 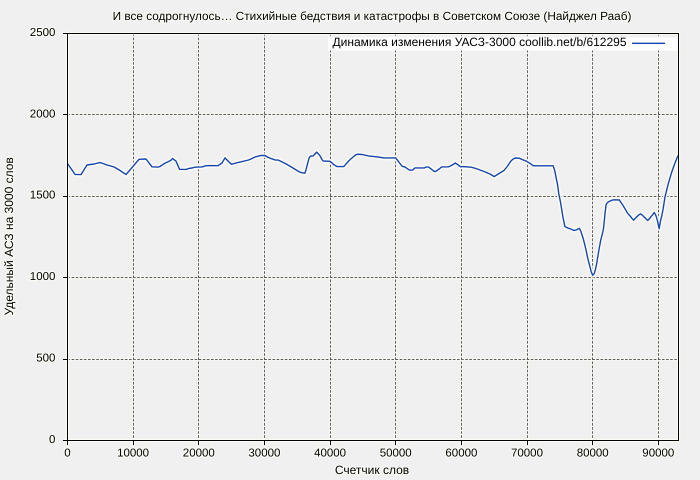 What do you see at coordinates (43, 196) in the screenshot?
I see `svg-text: 1500` at bounding box center [43, 196].